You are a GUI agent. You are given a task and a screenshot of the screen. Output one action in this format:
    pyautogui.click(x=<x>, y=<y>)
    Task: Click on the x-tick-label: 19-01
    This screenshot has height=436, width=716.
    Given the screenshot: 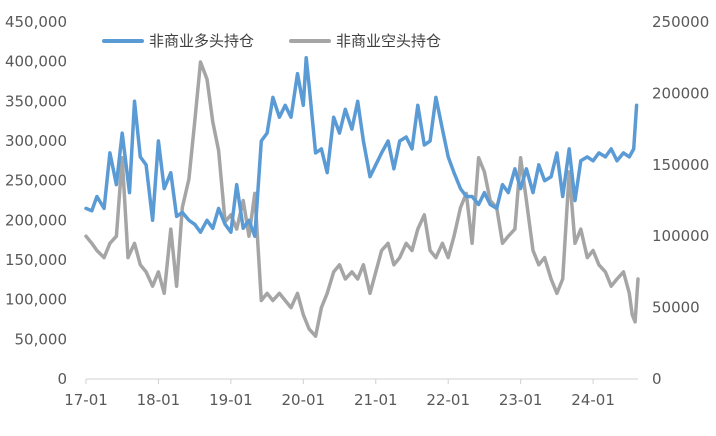 What is the action you would take?
    pyautogui.click(x=231, y=400)
    